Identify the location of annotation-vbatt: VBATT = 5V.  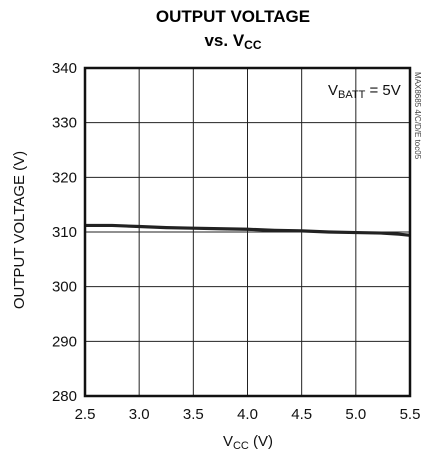
(364, 91).